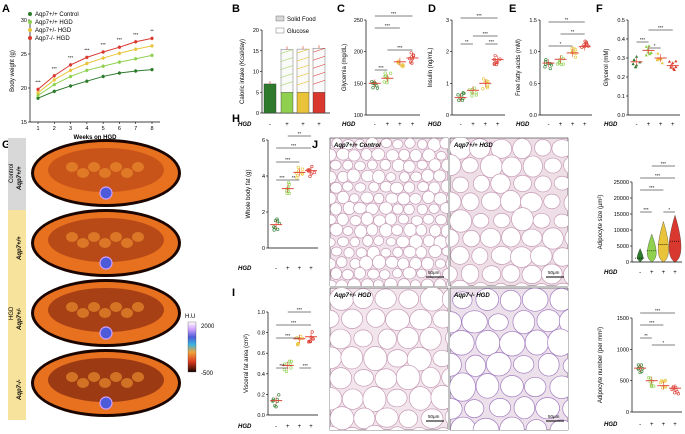 This screenshot has height=434, width=685. Describe the element at coordinates (509, 212) in the screenshot. I see `histo-cells` at that location.